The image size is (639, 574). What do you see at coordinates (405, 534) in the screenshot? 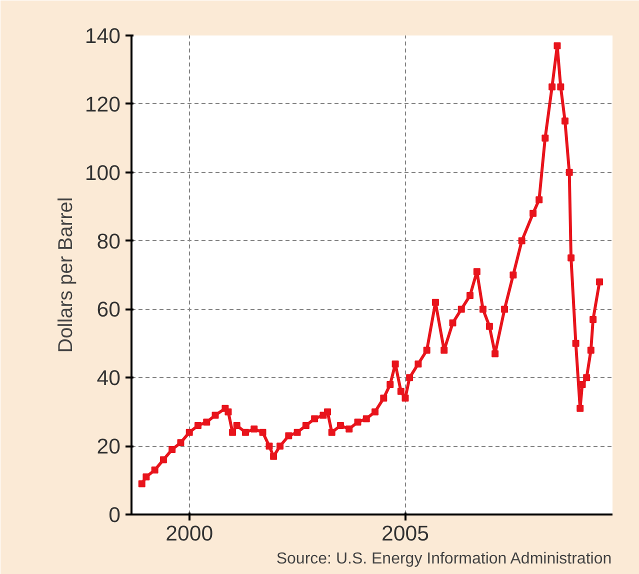
I see `x-tick-label: 2005` at bounding box center [405, 534].